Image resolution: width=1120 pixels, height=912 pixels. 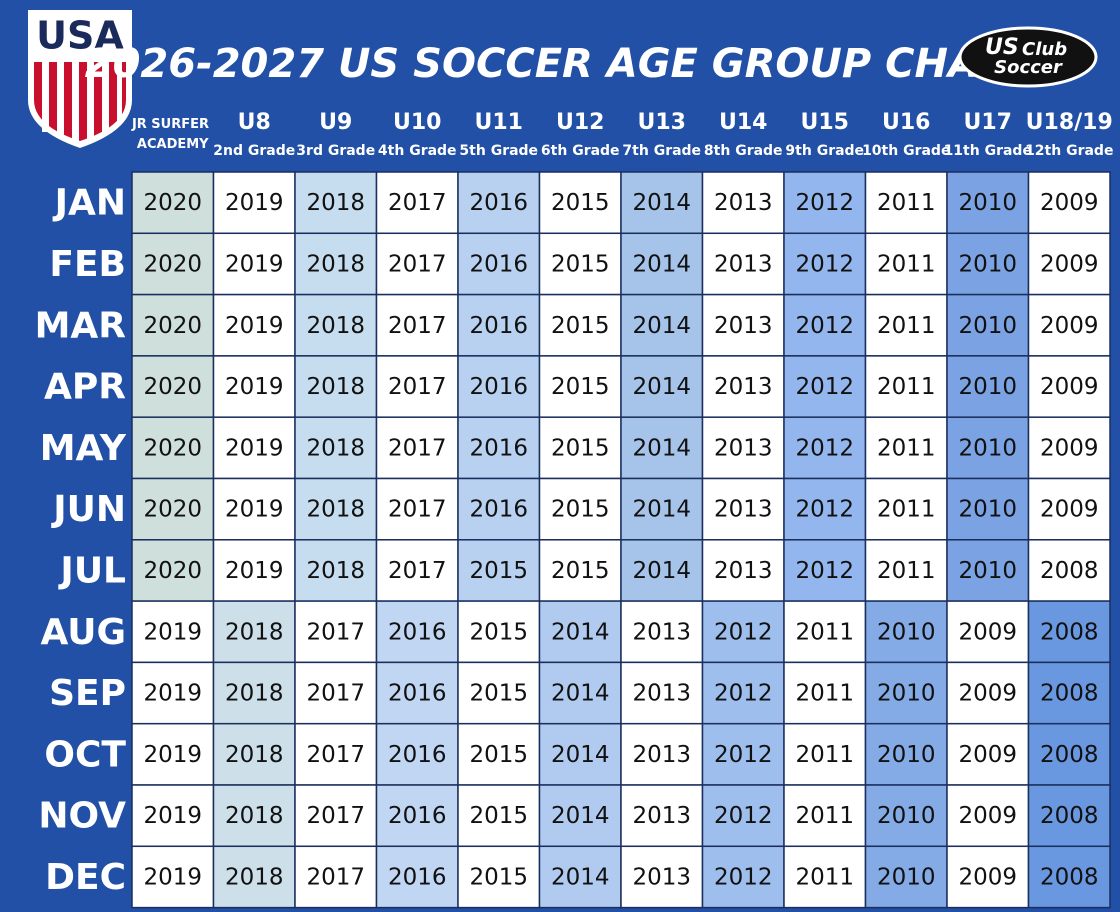 What do you see at coordinates (87, 264) in the screenshot?
I see `month-label: FEB` at bounding box center [87, 264].